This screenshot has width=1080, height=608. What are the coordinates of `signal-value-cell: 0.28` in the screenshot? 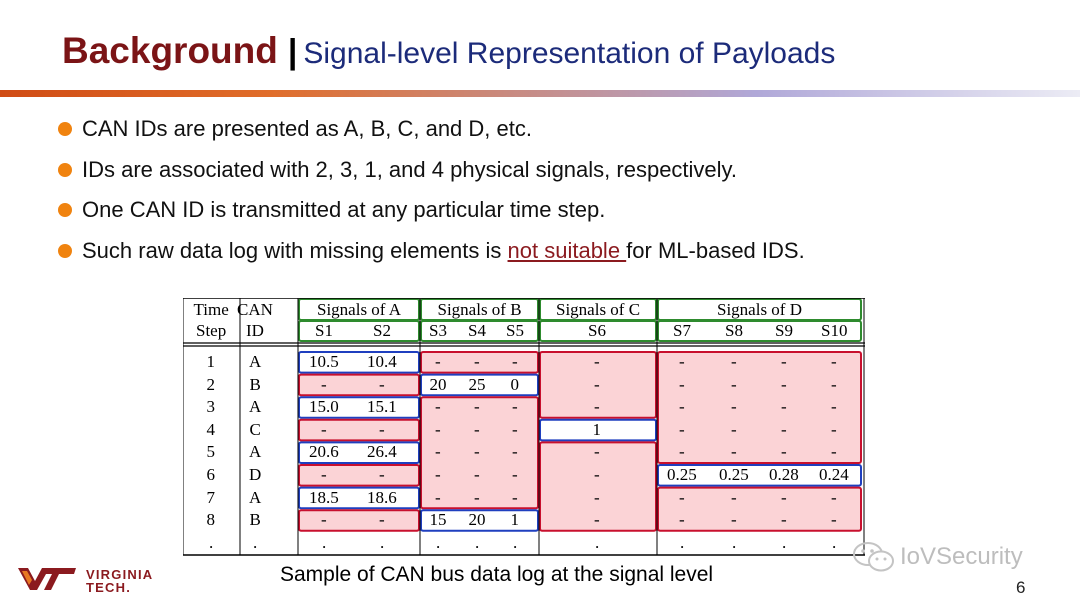 It's located at (784, 474).